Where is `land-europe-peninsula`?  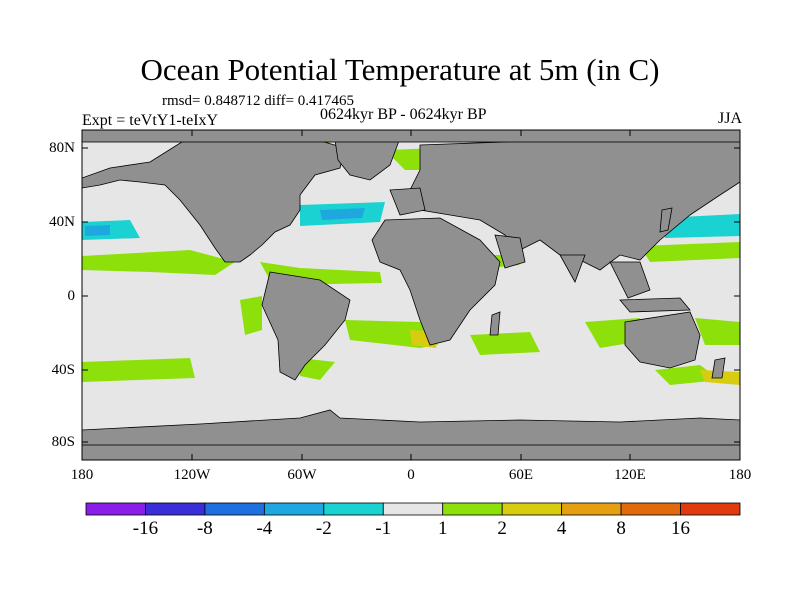 land-europe-peninsula is located at coordinates (407, 201).